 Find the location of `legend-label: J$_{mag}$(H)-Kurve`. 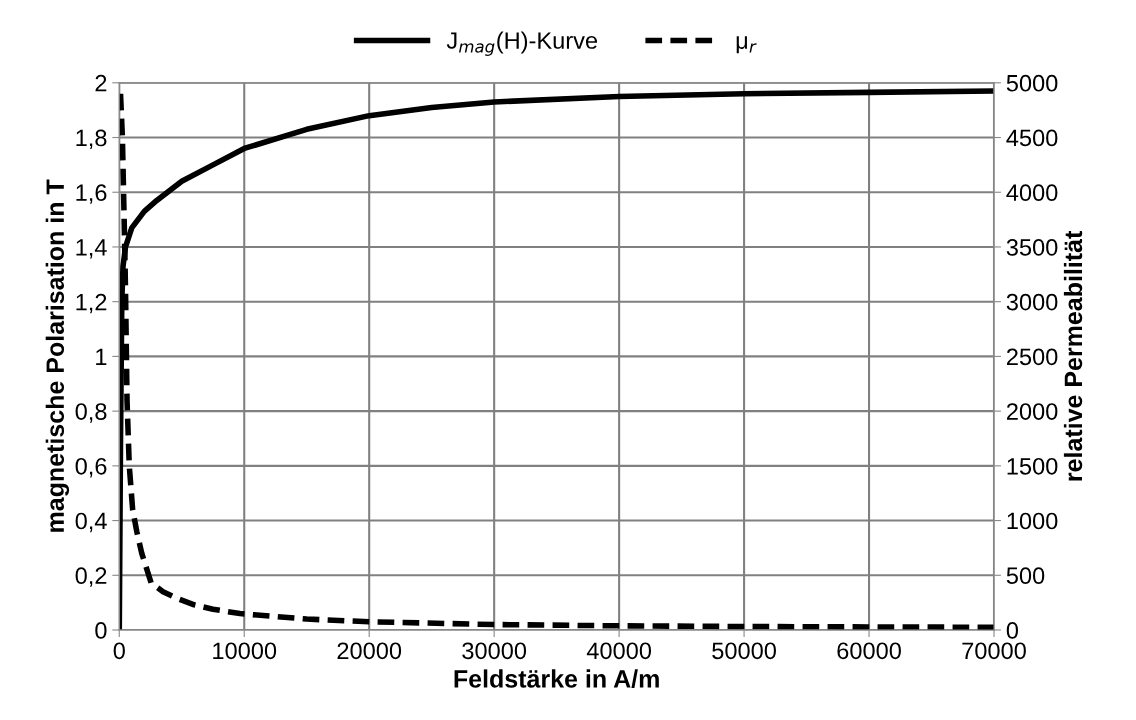

legend-label: J$_{mag}$(H)-Kurve is located at coordinates (522, 43).